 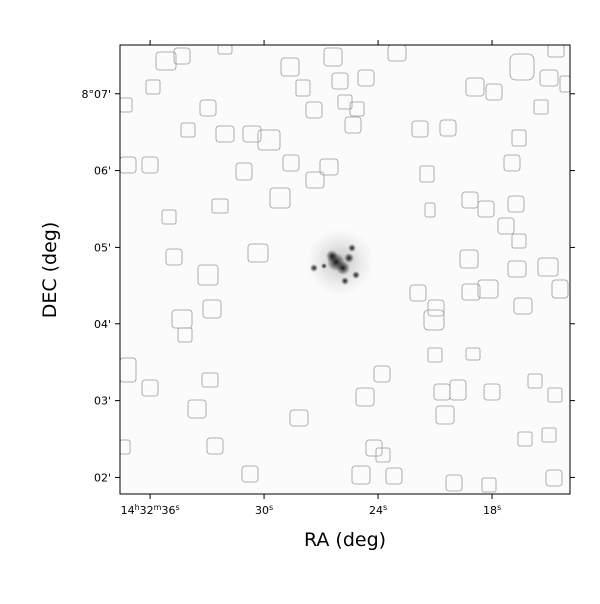 What do you see at coordinates (102, 401) in the screenshot?
I see `y-tick-label: 03'` at bounding box center [102, 401].